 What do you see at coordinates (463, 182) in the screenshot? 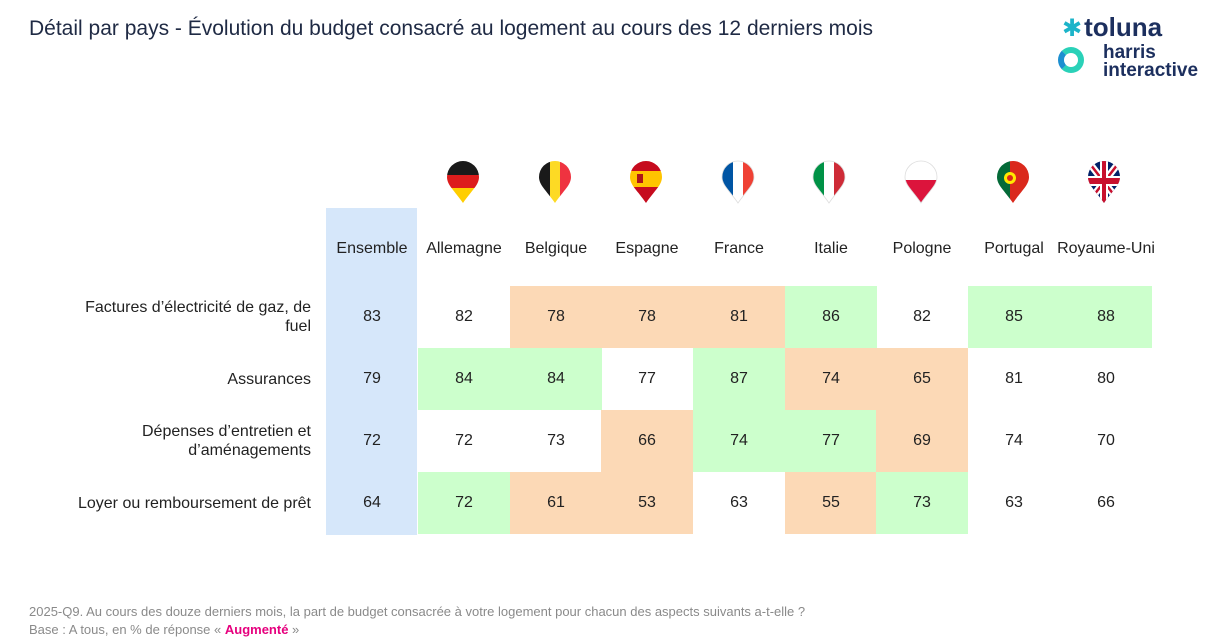
I see `germany-flag-icon` at bounding box center [463, 182].